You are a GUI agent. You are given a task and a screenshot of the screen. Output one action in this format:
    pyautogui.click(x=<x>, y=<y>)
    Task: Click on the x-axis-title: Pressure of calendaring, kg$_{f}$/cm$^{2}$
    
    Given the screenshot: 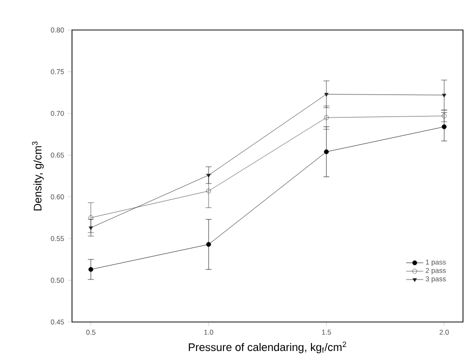 What is the action you would take?
    pyautogui.click(x=267, y=348)
    